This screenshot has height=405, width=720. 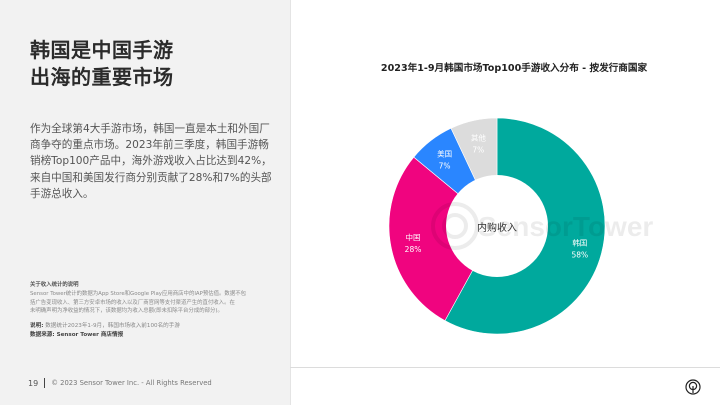 I want to click on slice-category-label: 其他, so click(x=478, y=138).